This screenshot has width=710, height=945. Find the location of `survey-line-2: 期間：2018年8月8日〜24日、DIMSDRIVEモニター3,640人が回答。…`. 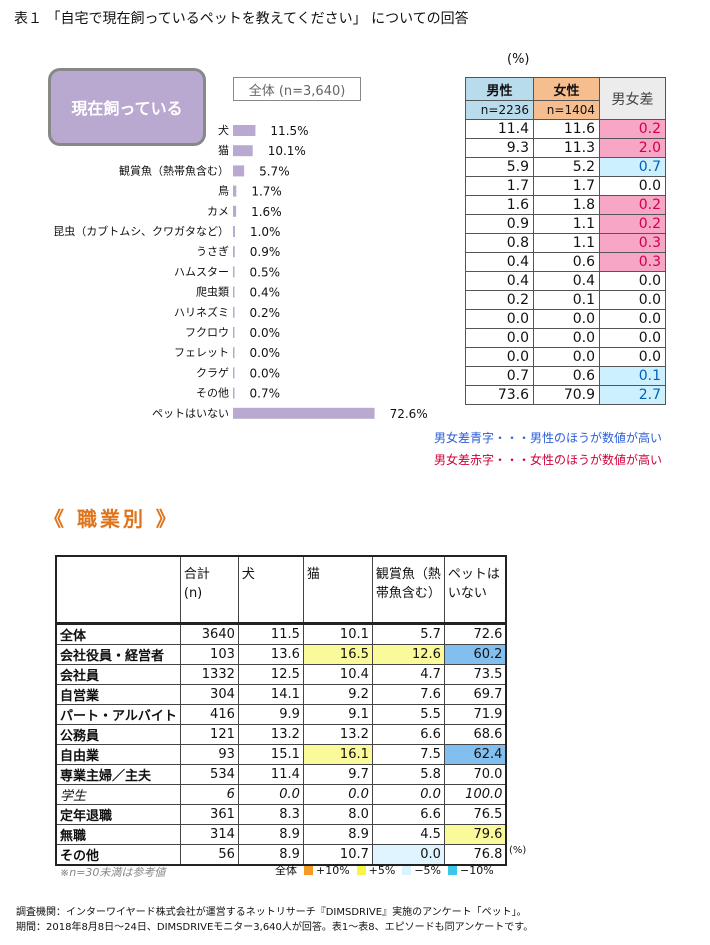

survey-line-2: 期間：2018年8月8日〜24日、DIMSDRIVEモニター3,640人が回答。… is located at coordinates (275, 927).